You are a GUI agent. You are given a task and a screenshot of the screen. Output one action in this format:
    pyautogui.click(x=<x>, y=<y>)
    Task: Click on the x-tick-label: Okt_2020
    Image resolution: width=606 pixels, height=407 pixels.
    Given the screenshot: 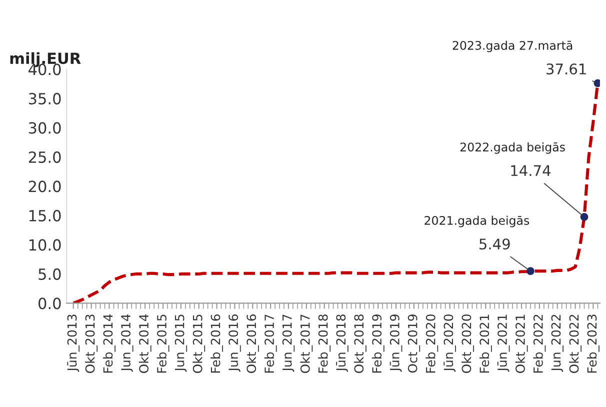 What is the action you would take?
    pyautogui.click(x=468, y=343)
    